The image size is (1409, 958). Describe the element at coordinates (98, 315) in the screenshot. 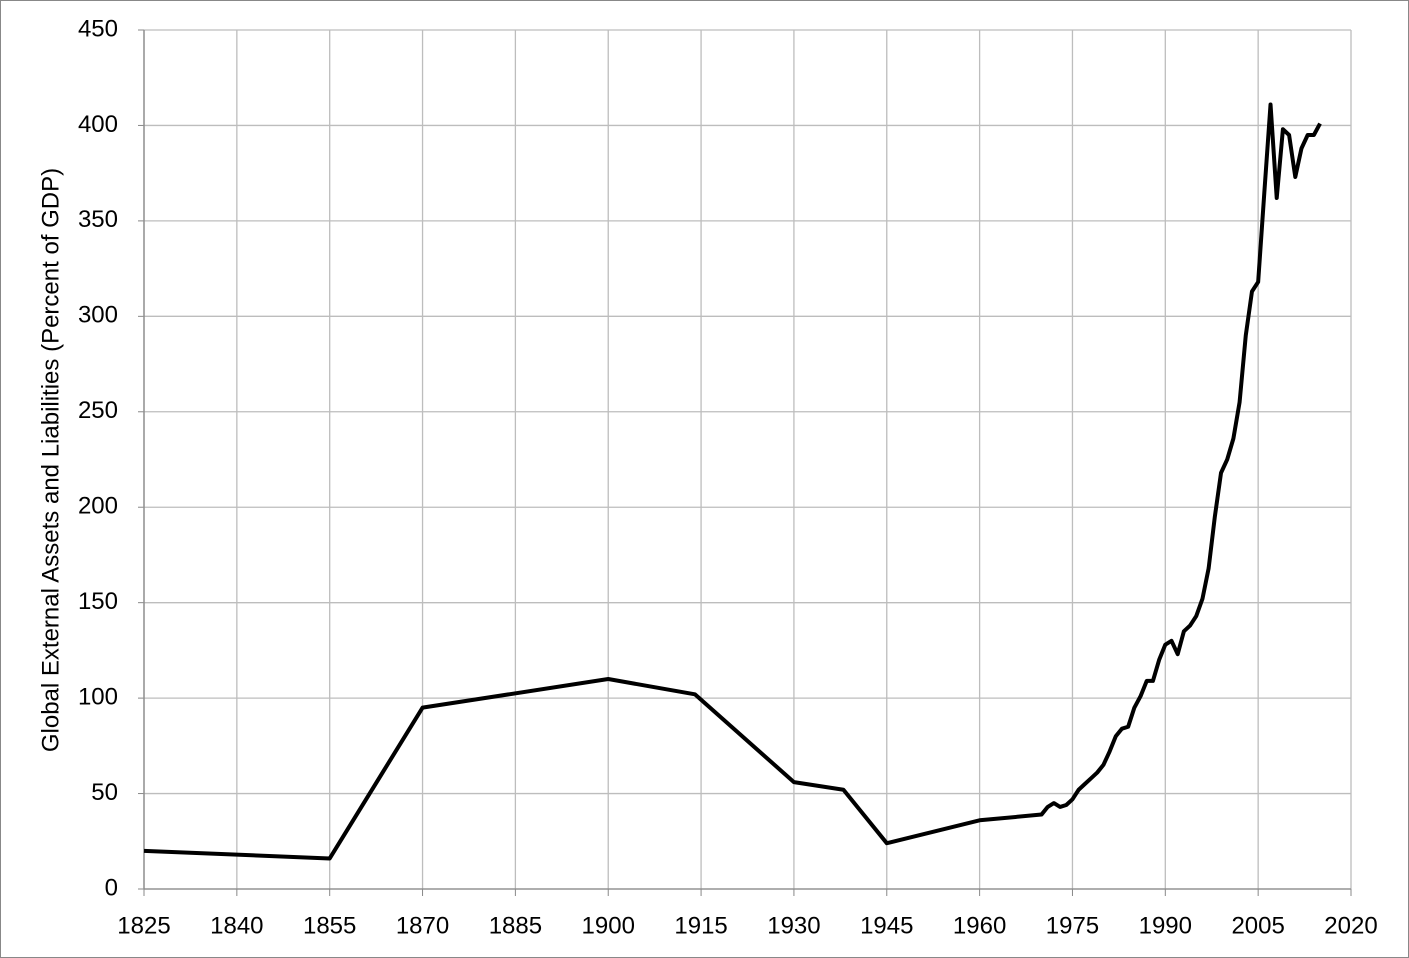

I see `y-tick-label: 300` at that location.